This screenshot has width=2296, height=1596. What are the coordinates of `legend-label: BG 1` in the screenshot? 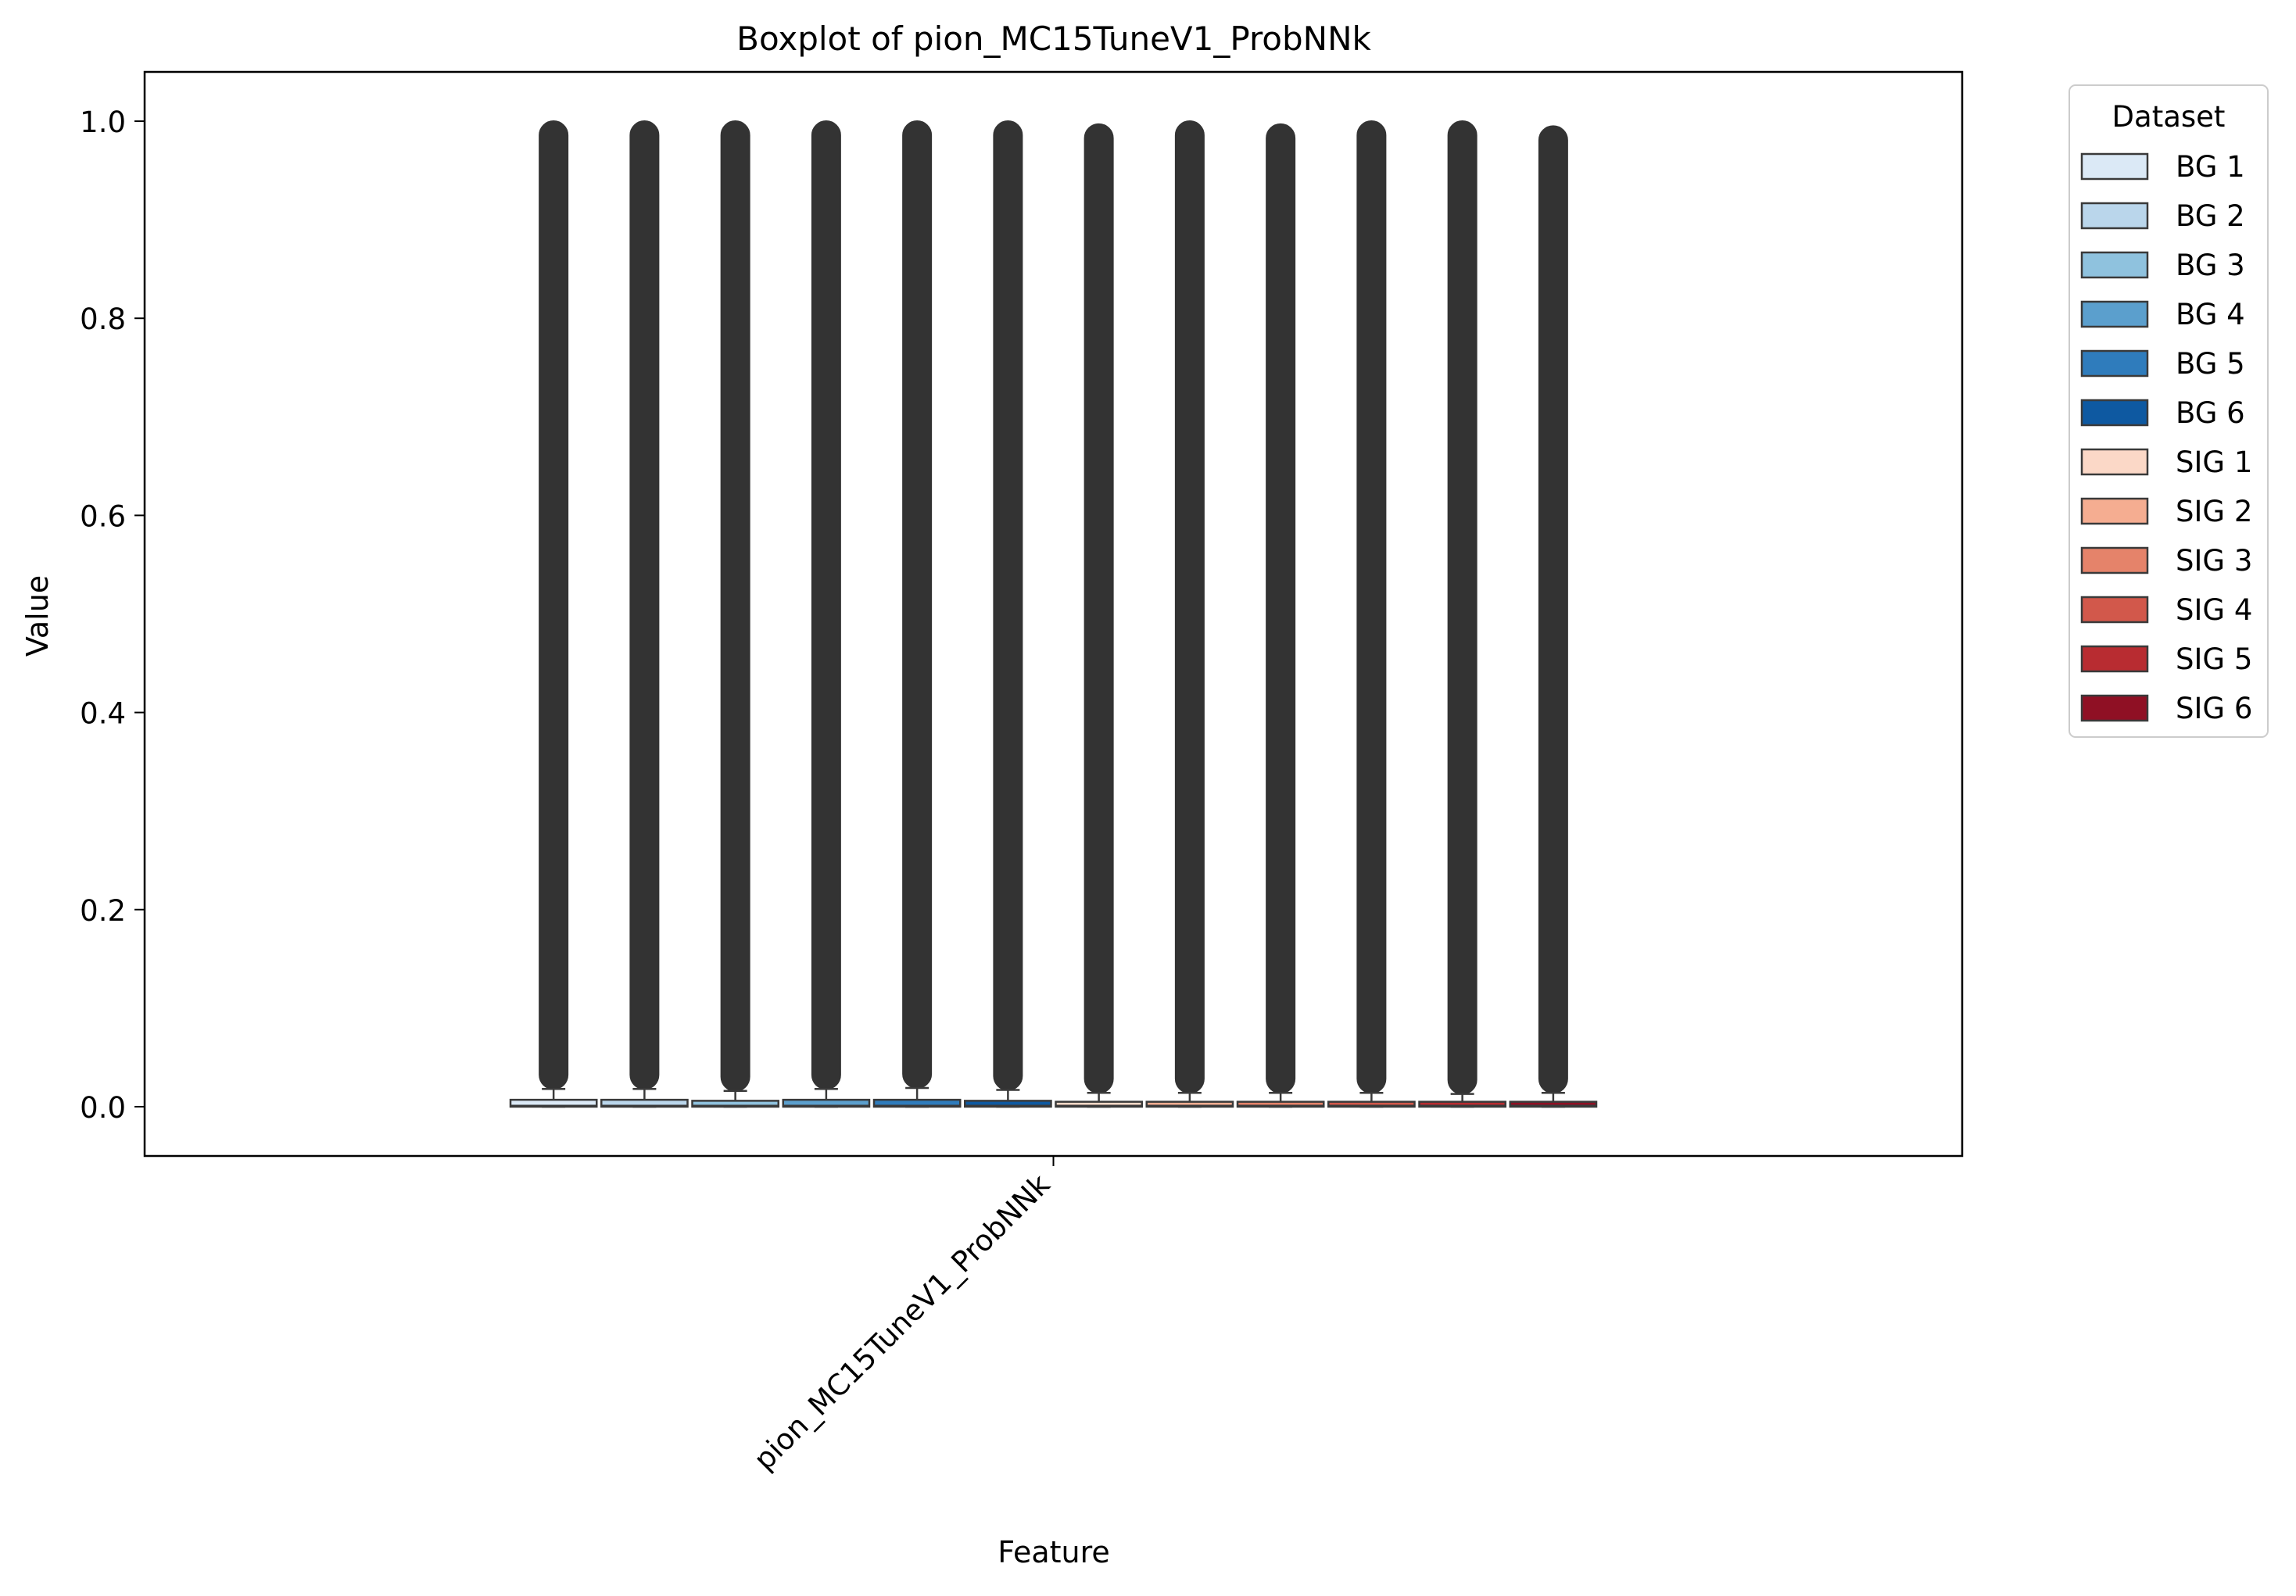 It's located at (2210, 167).